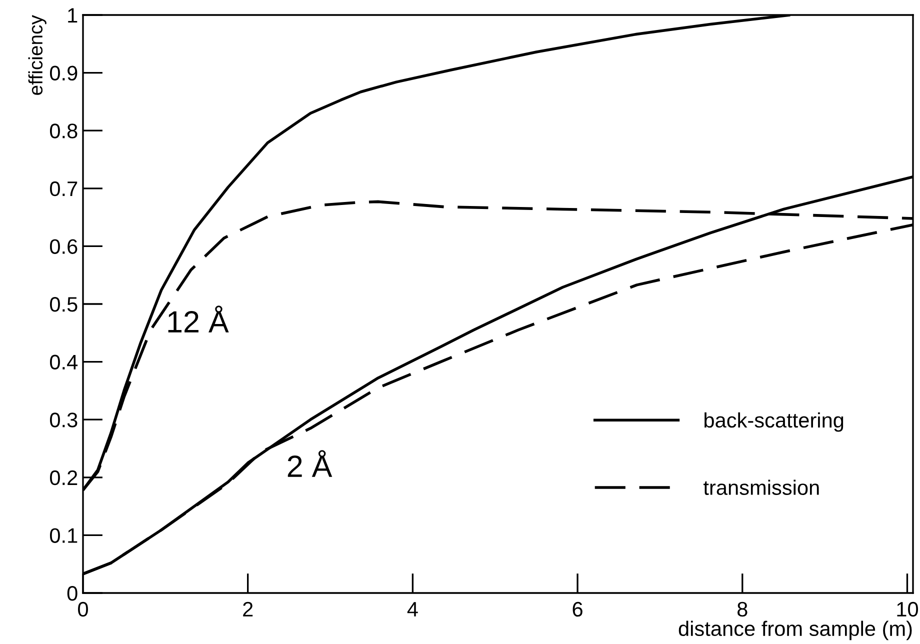  What do you see at coordinates (198, 319) in the screenshot?
I see `annotation: 12 Å` at bounding box center [198, 319].